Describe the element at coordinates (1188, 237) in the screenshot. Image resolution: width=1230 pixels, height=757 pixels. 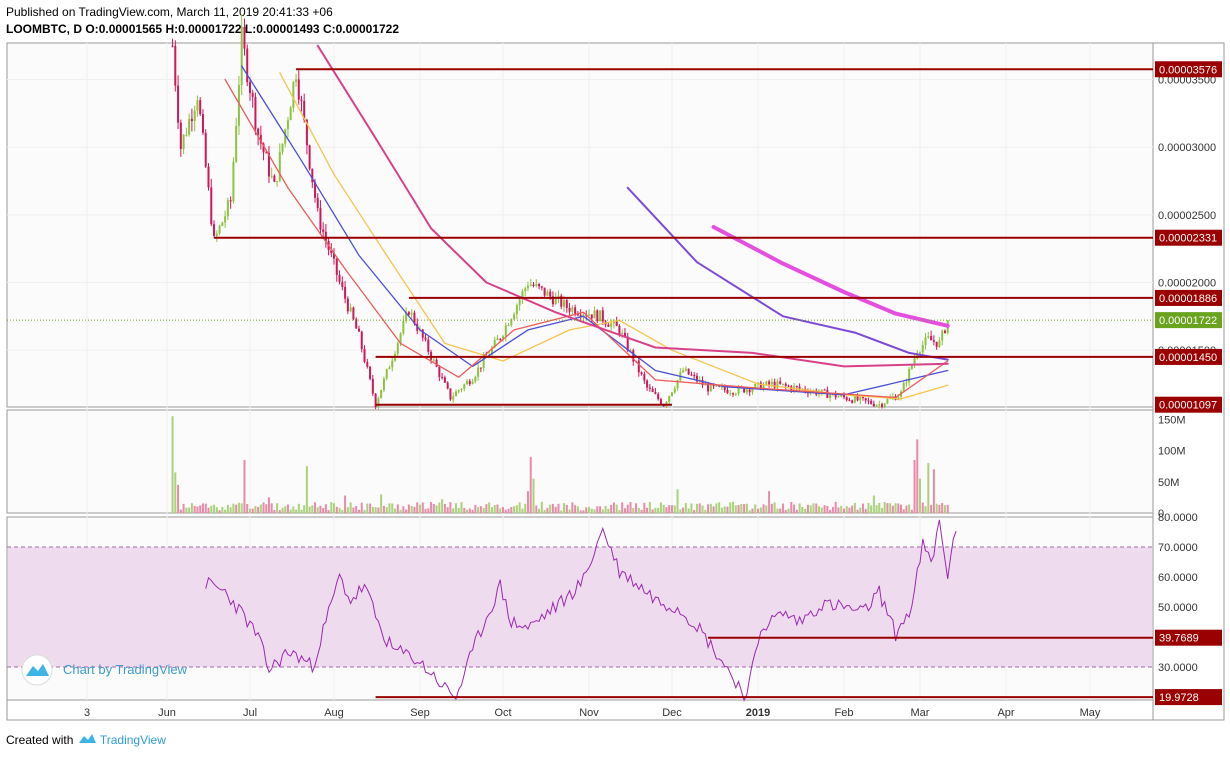
I see `level-1-tag: 0.00002331` at that location.